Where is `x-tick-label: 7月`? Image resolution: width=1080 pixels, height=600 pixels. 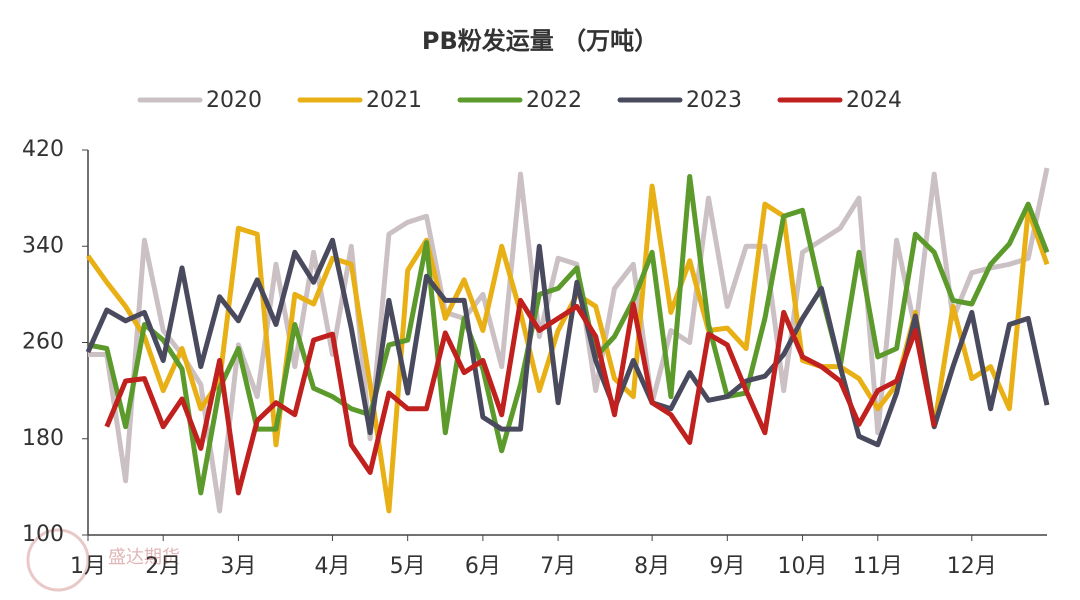
x-tick-label: 7月 is located at coordinates (558, 566).